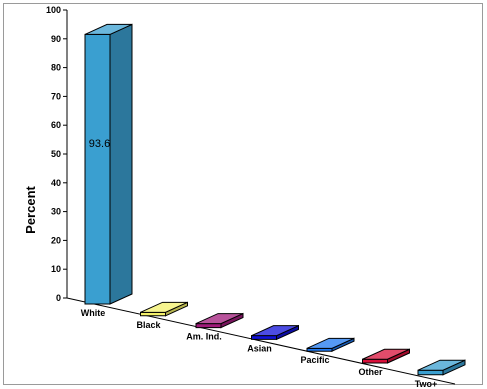 The height and width of the screenshot is (389, 487). I want to click on y-tick-label: 40, so click(56, 183).